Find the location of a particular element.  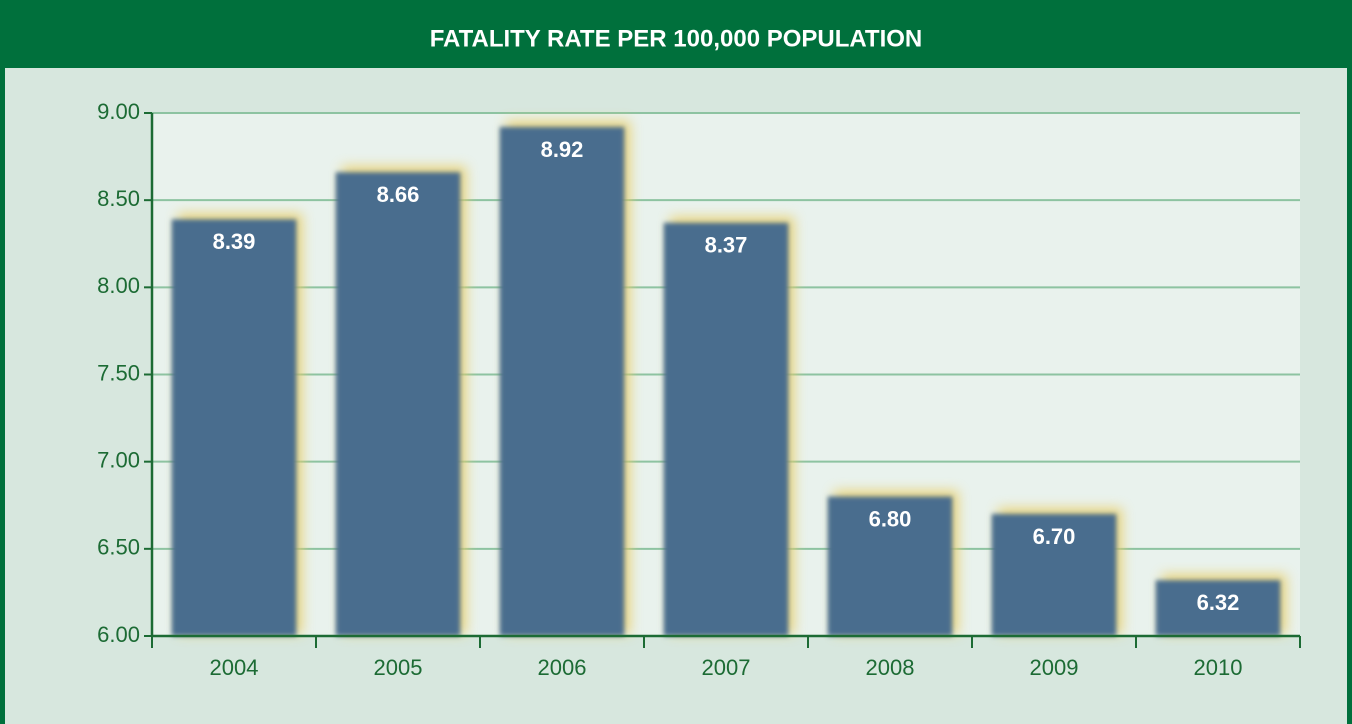

y-tick-label: 6.00 is located at coordinates (118, 634).